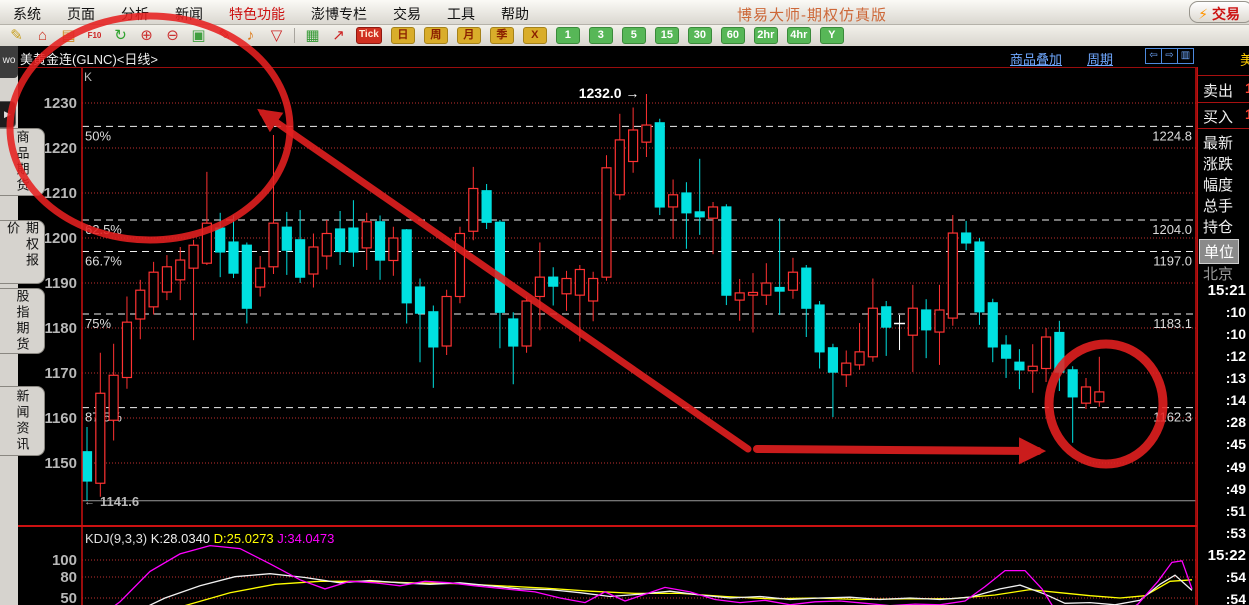 This screenshot has width=1249, height=605. What do you see at coordinates (81, 14) in the screenshot?
I see `menu-item-1: 页面` at bounding box center [81, 14].